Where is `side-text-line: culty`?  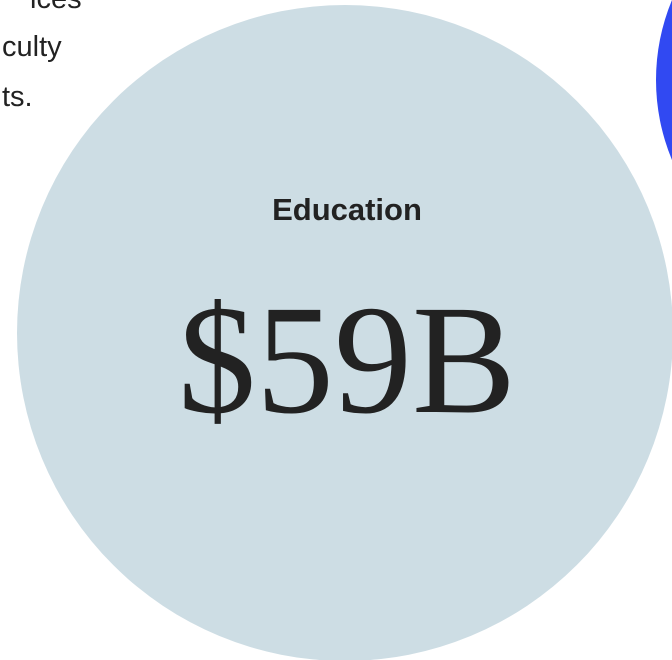 side-text-line: culty is located at coordinates (32, 47).